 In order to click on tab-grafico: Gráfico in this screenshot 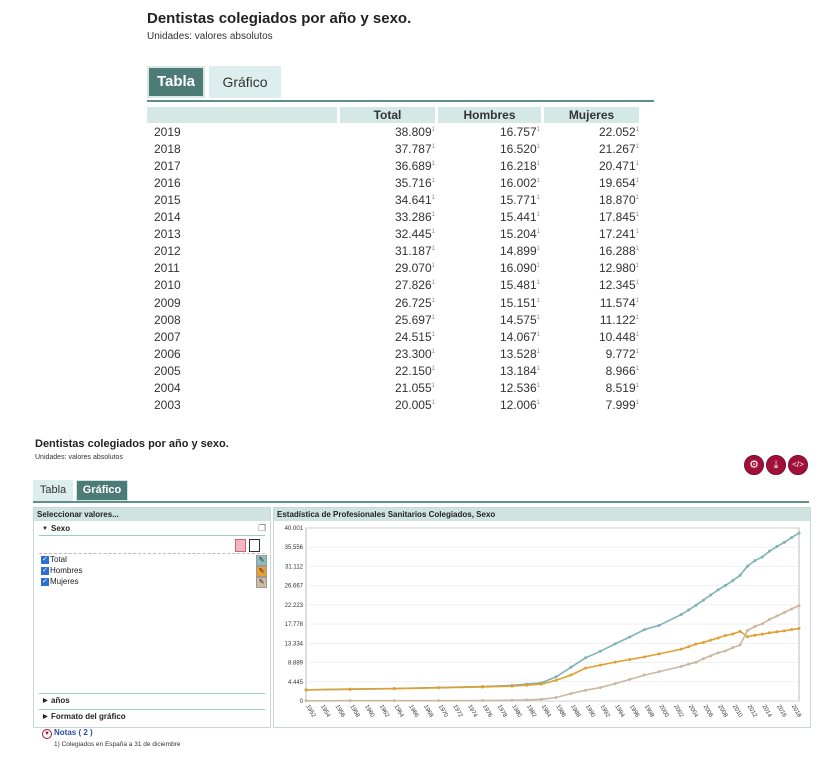, I will do `click(245, 82)`.